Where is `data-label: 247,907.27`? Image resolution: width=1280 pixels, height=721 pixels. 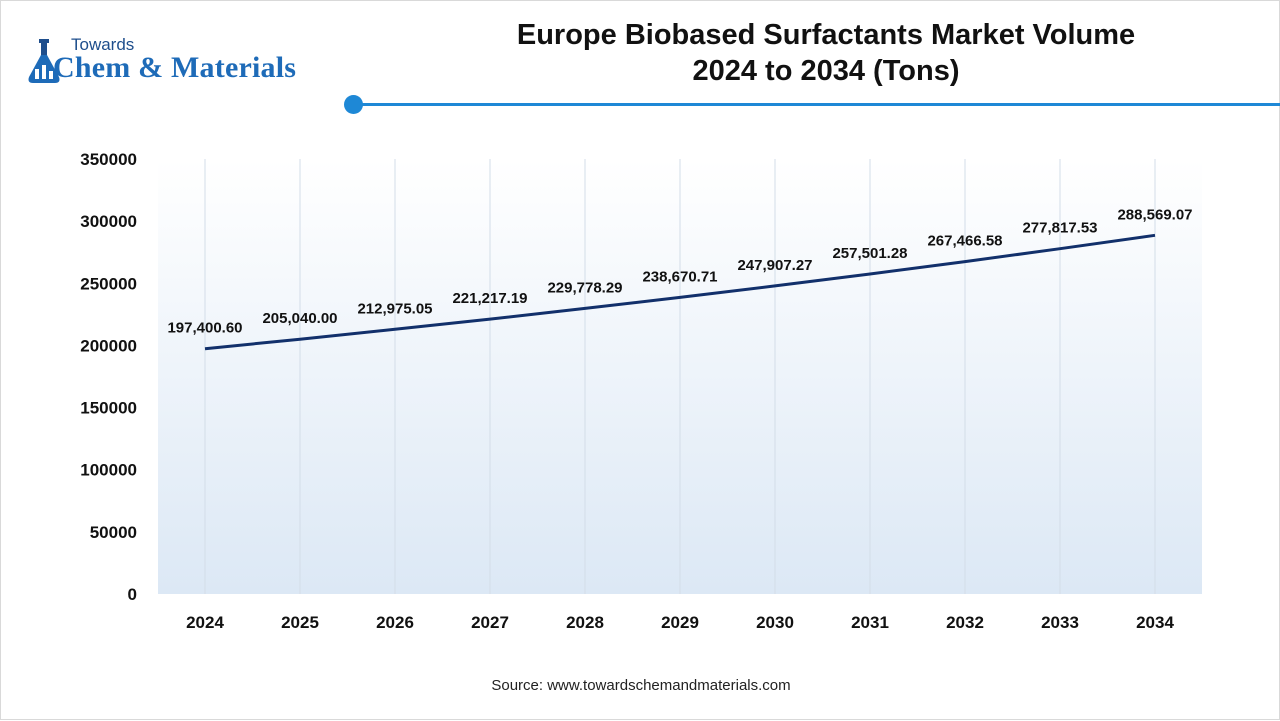 data-label: 247,907.27 is located at coordinates (774, 265).